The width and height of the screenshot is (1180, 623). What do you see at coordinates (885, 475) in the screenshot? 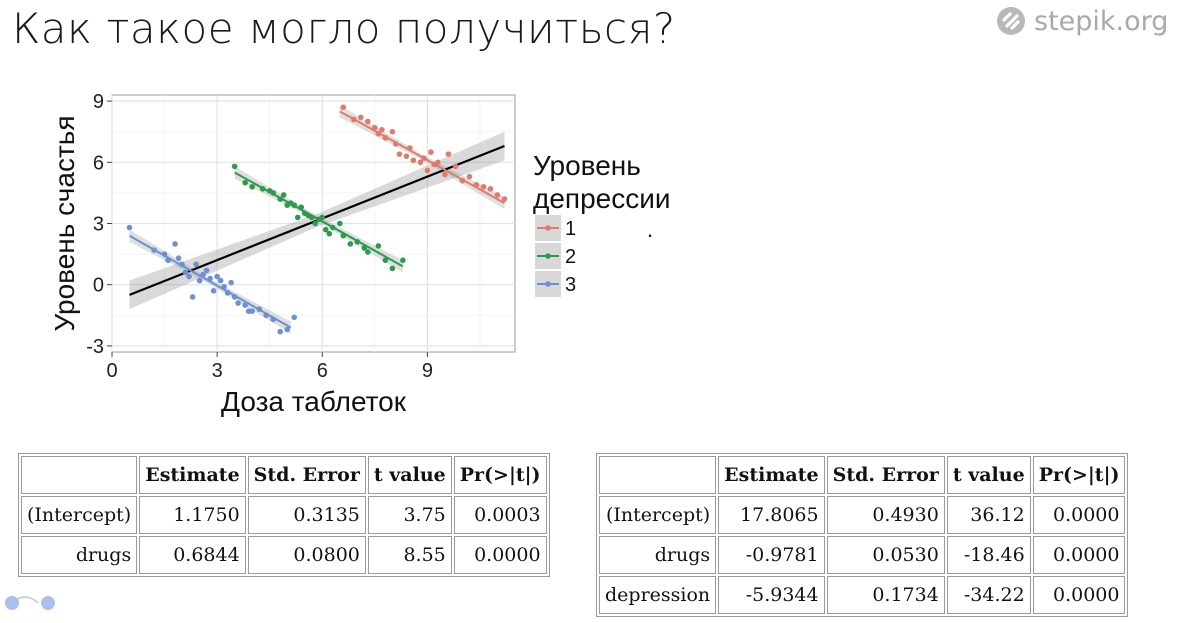
I see `table-header-cell: Std. Error` at bounding box center [885, 475].